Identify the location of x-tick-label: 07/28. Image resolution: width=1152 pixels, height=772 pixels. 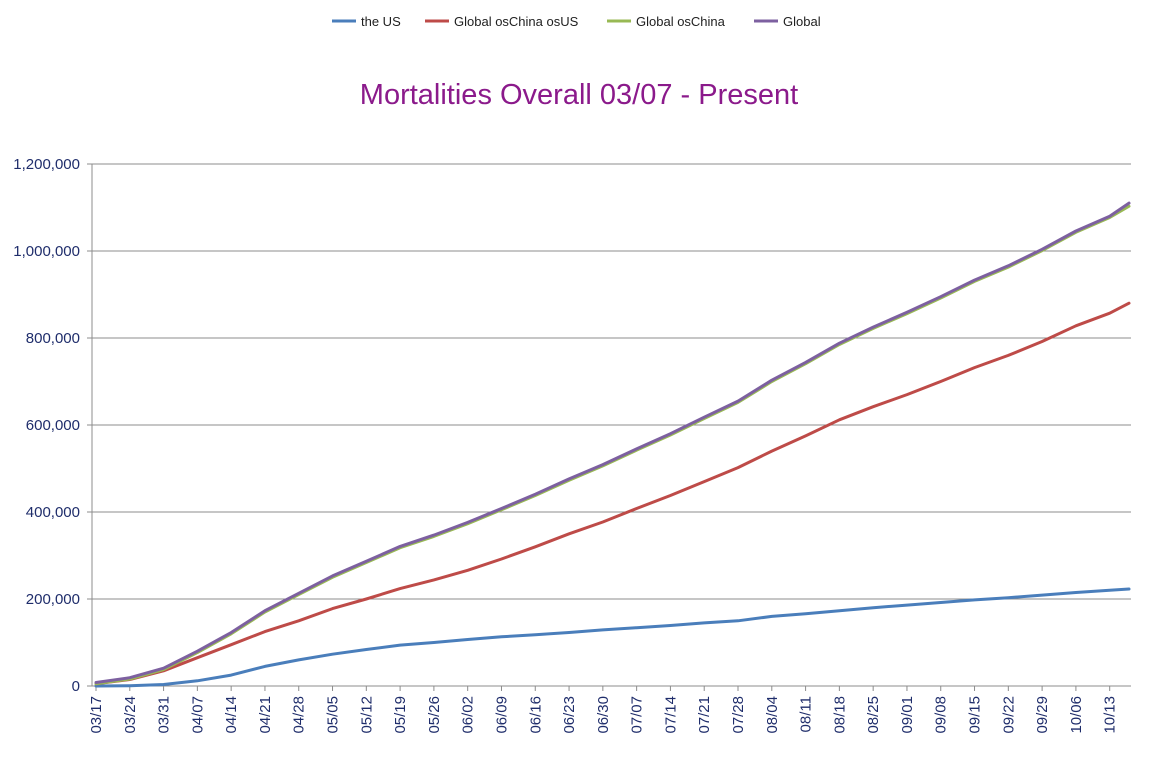
(738, 715).